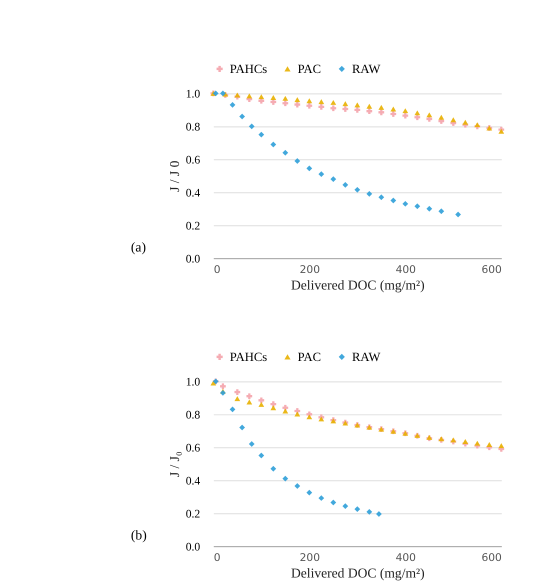 This screenshot has width=543, height=588. What do you see at coordinates (138, 534) in the screenshot?
I see `text: (b)` at bounding box center [138, 534].